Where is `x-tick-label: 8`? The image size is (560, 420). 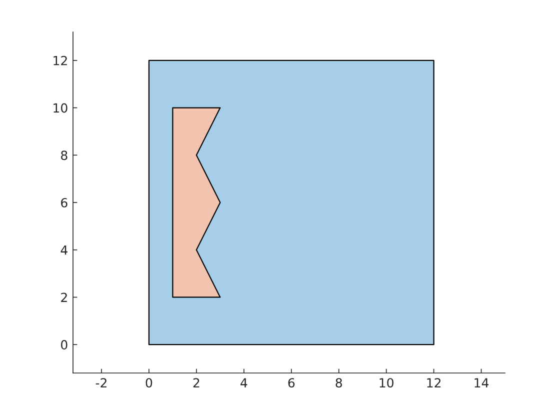
x-tick-label: 8 is located at coordinates (339, 383).